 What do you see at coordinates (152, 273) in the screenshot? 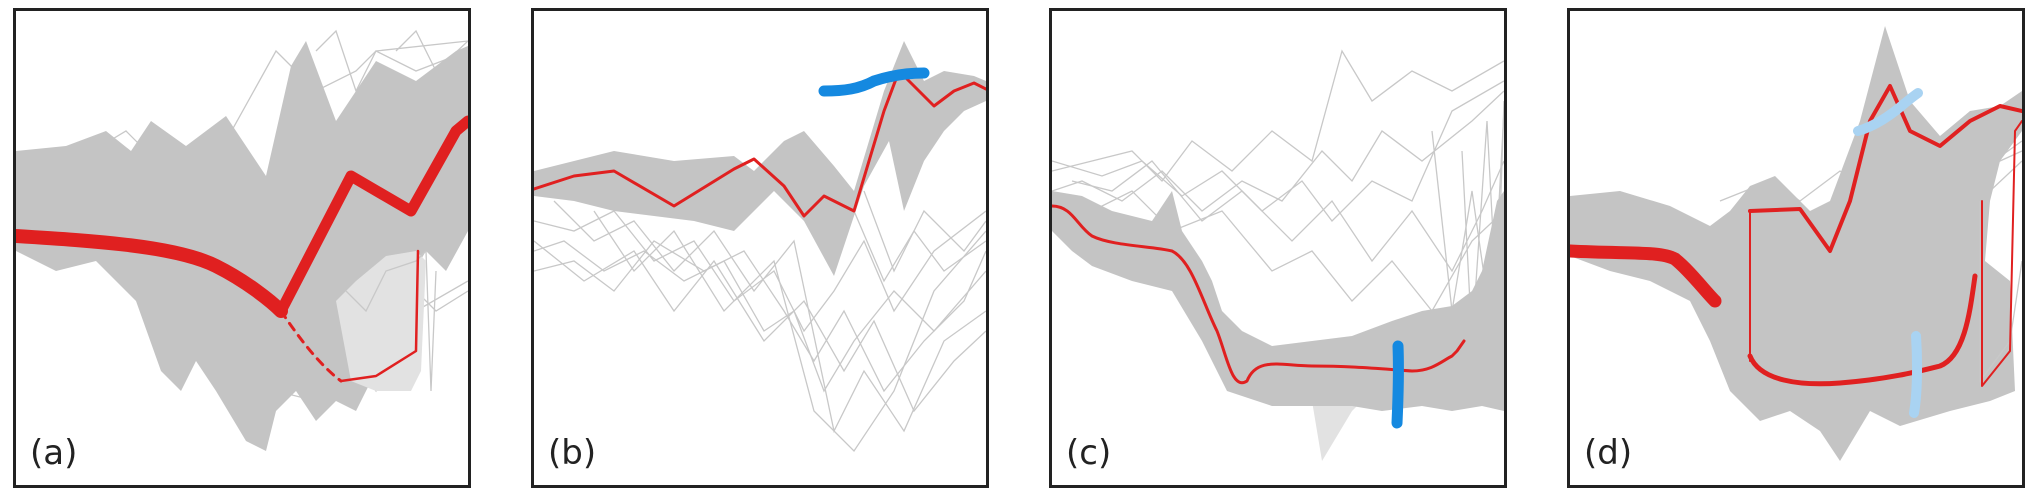
I see `panel-a-highlight-thick` at bounding box center [152, 273].